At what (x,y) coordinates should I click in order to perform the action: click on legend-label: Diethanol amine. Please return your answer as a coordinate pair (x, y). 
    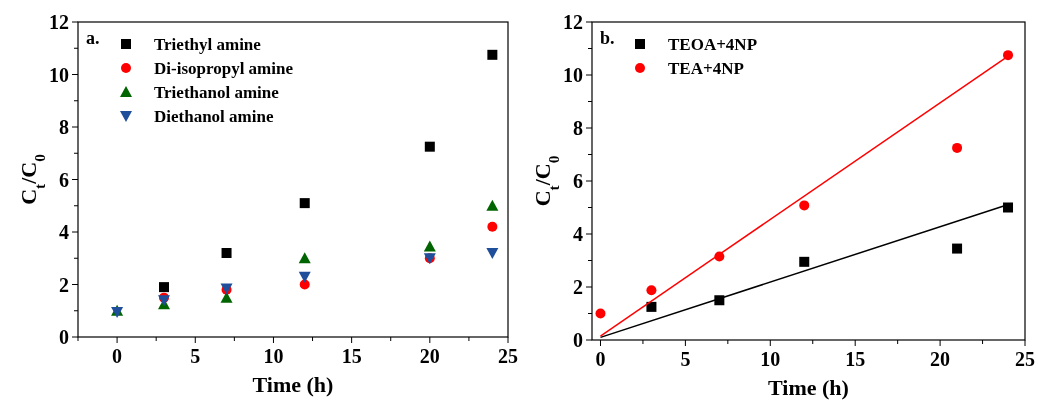
    Looking at the image, I should click on (214, 116).